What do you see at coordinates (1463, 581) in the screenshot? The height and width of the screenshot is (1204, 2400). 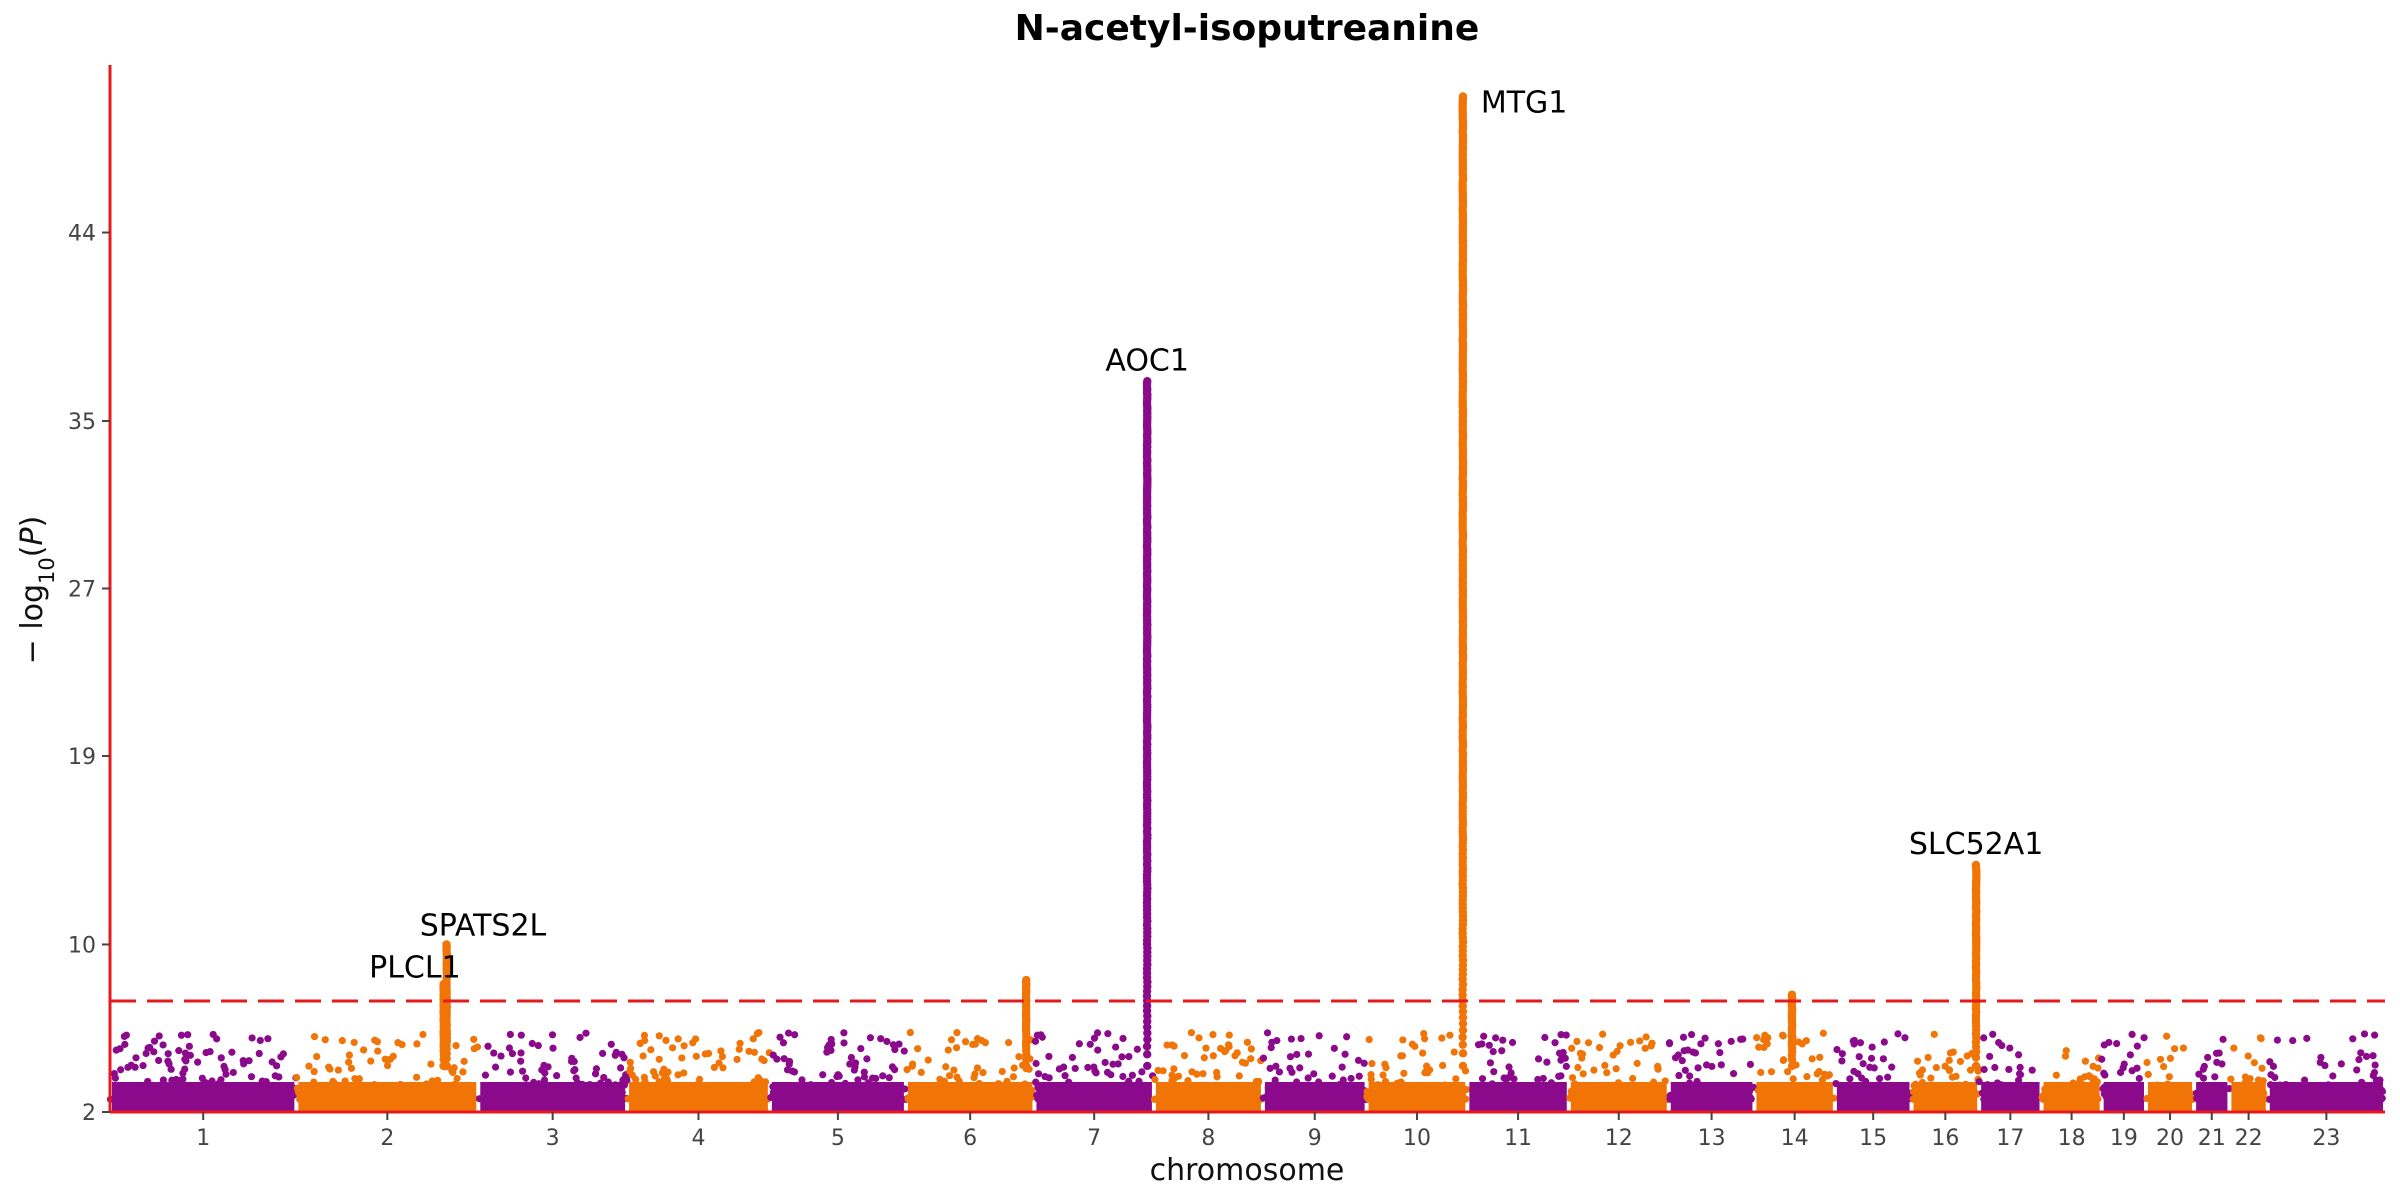 I see `peak-chr10-MTG1` at bounding box center [1463, 581].